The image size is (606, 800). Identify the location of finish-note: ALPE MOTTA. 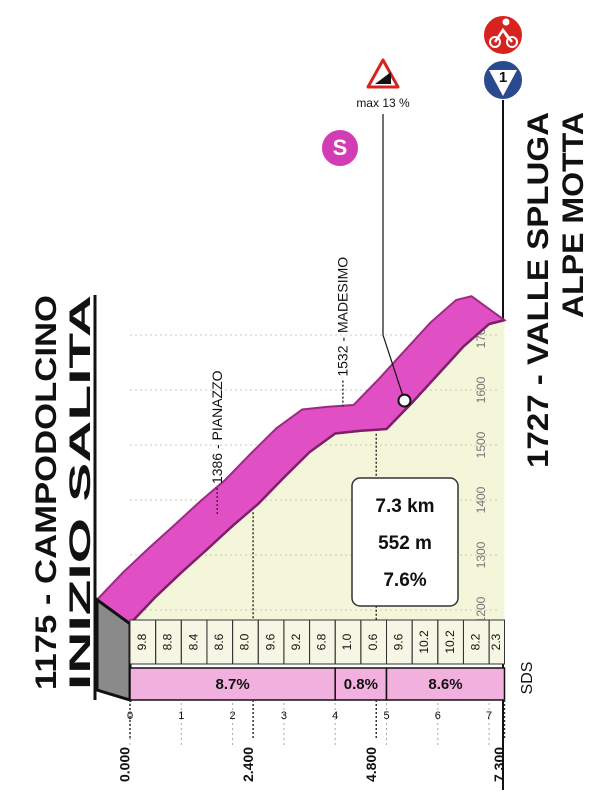
(573, 215).